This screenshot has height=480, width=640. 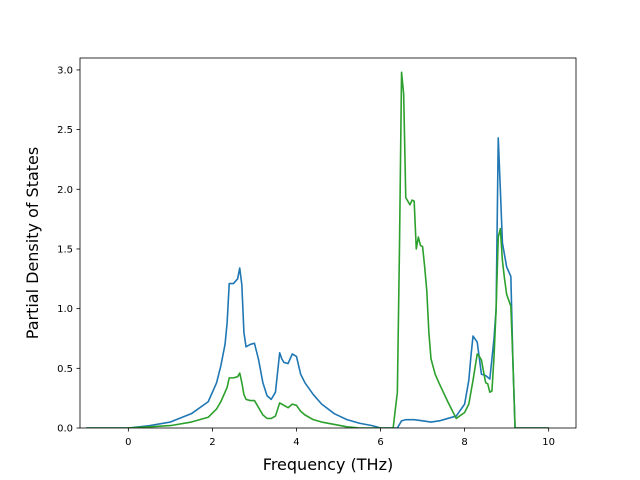 What do you see at coordinates (340, 438) in the screenshot?
I see `x-axis-ticks: 0 2 4 6 8 10` at bounding box center [340, 438].